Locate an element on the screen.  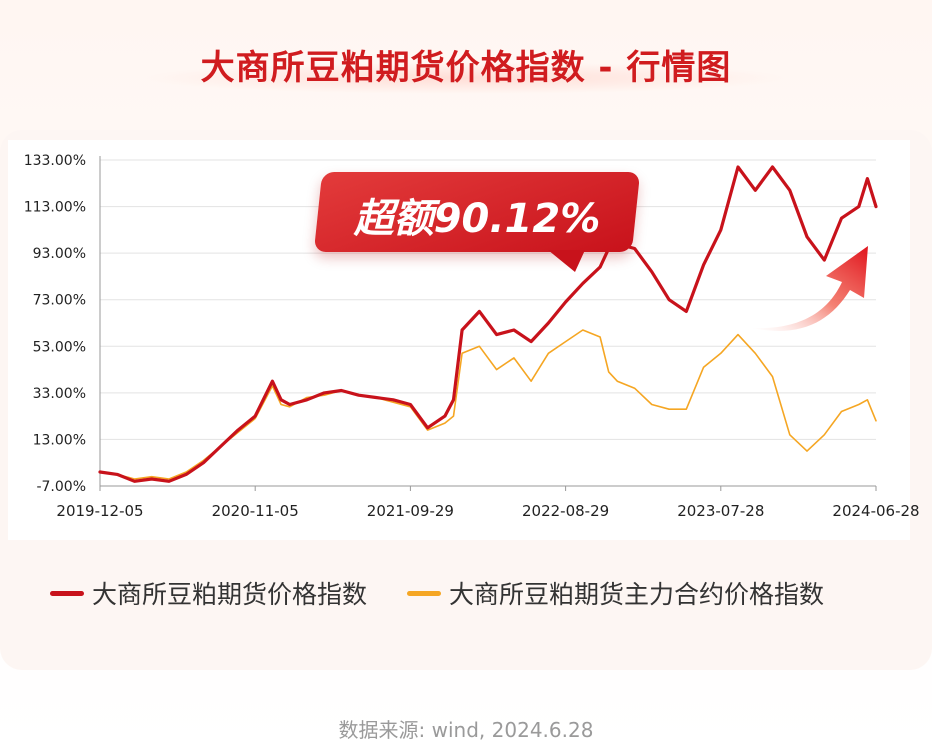
x-tick-label: 2019-12-05 is located at coordinates (99, 511).